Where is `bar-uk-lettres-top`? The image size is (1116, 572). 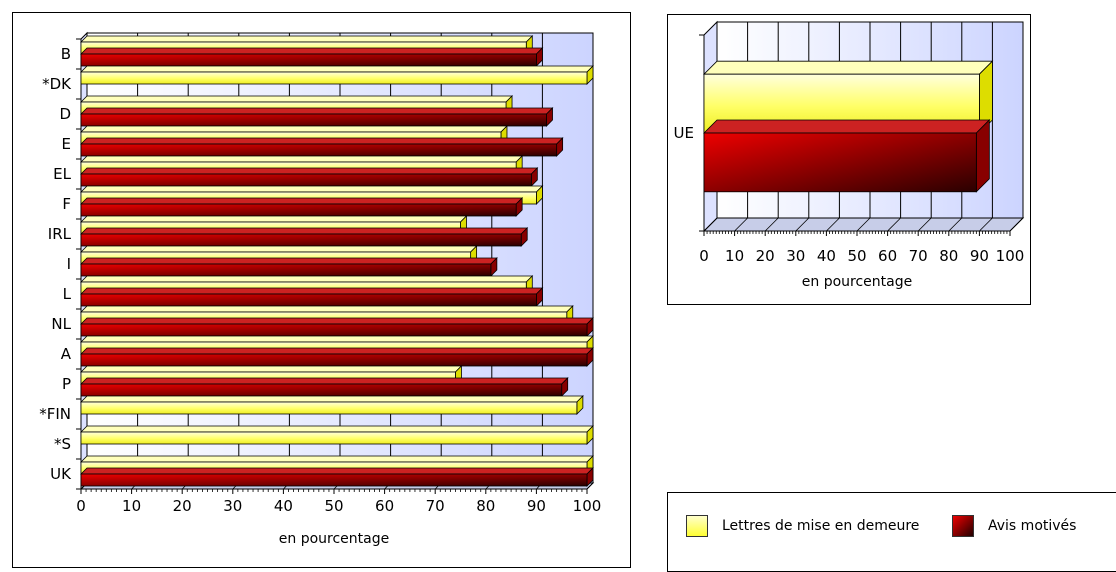
bar-uk-lettres-top is located at coordinates (337, 459).